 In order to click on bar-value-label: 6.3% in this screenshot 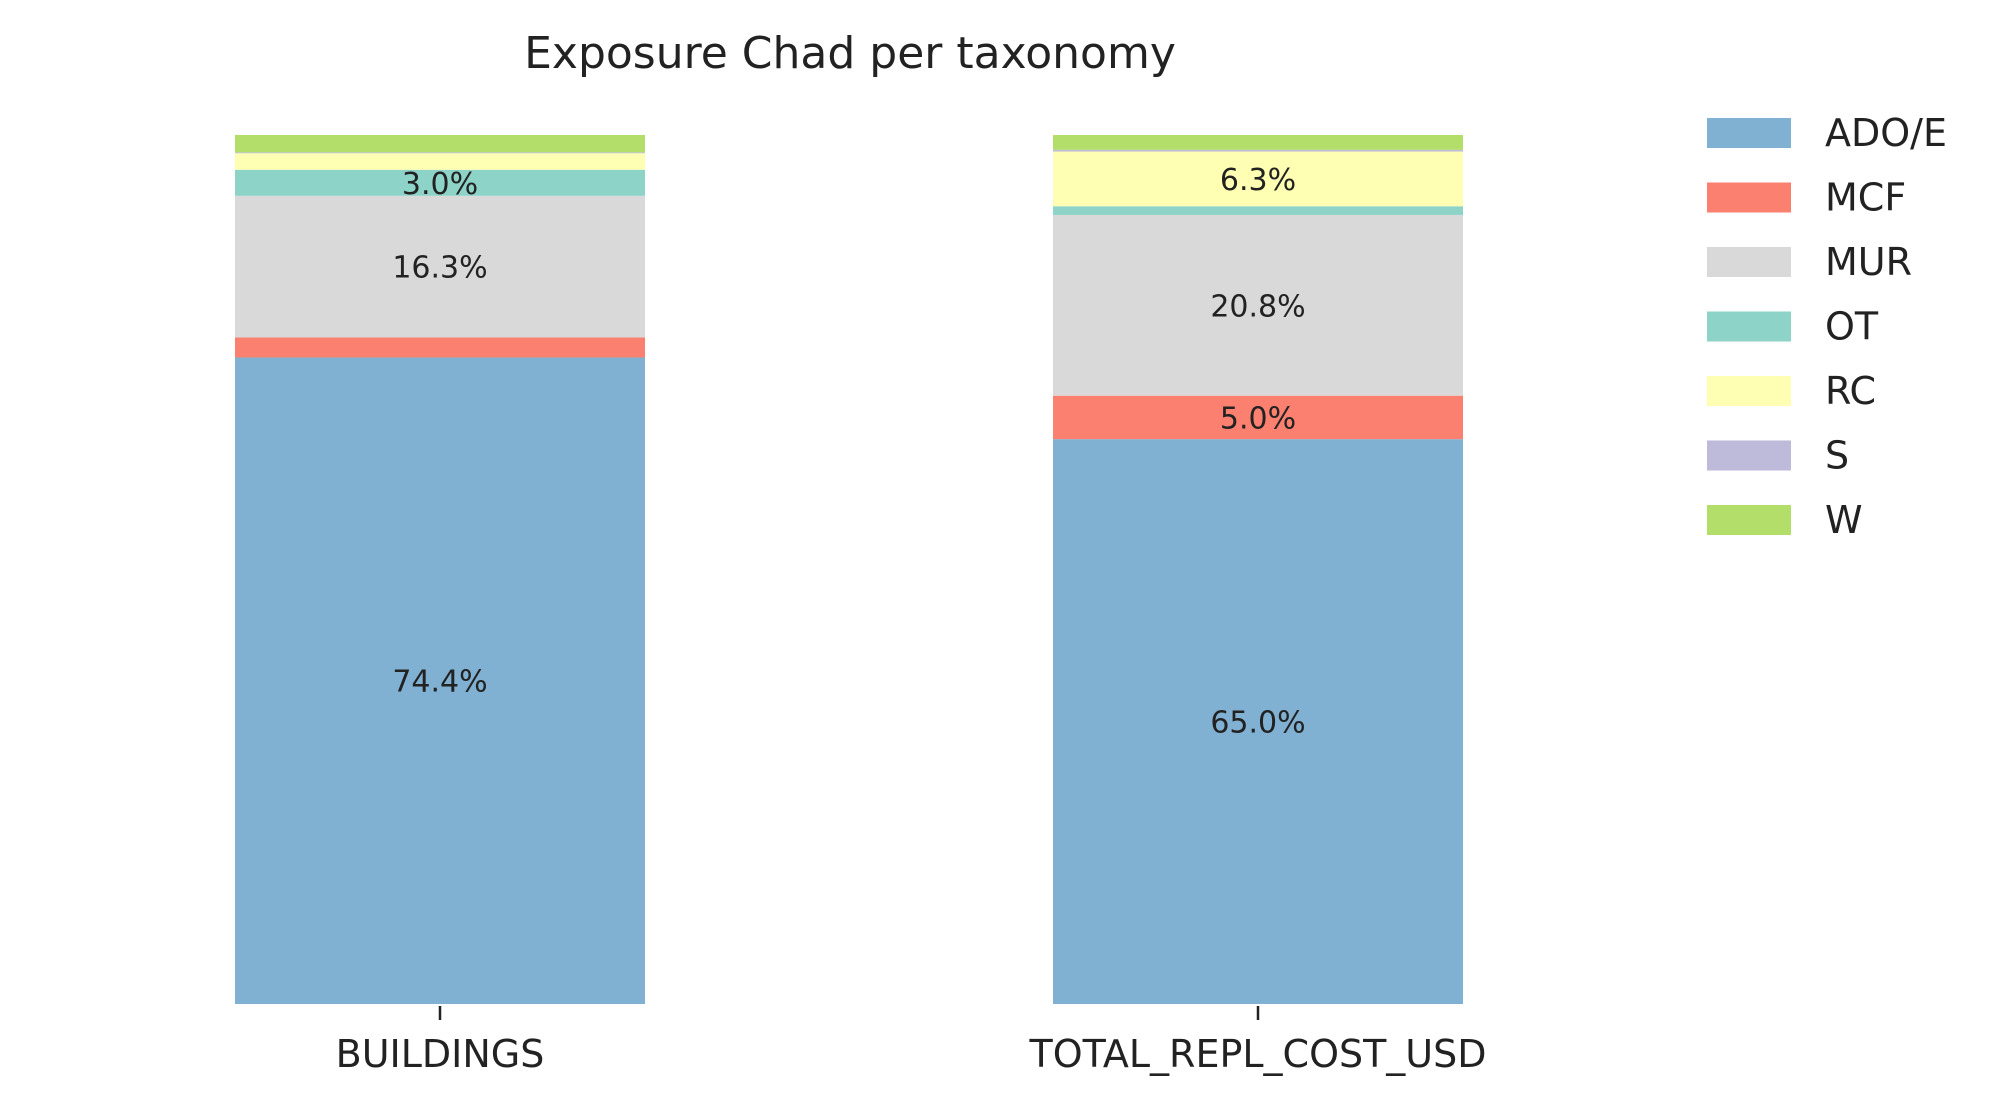, I will do `click(1258, 180)`.